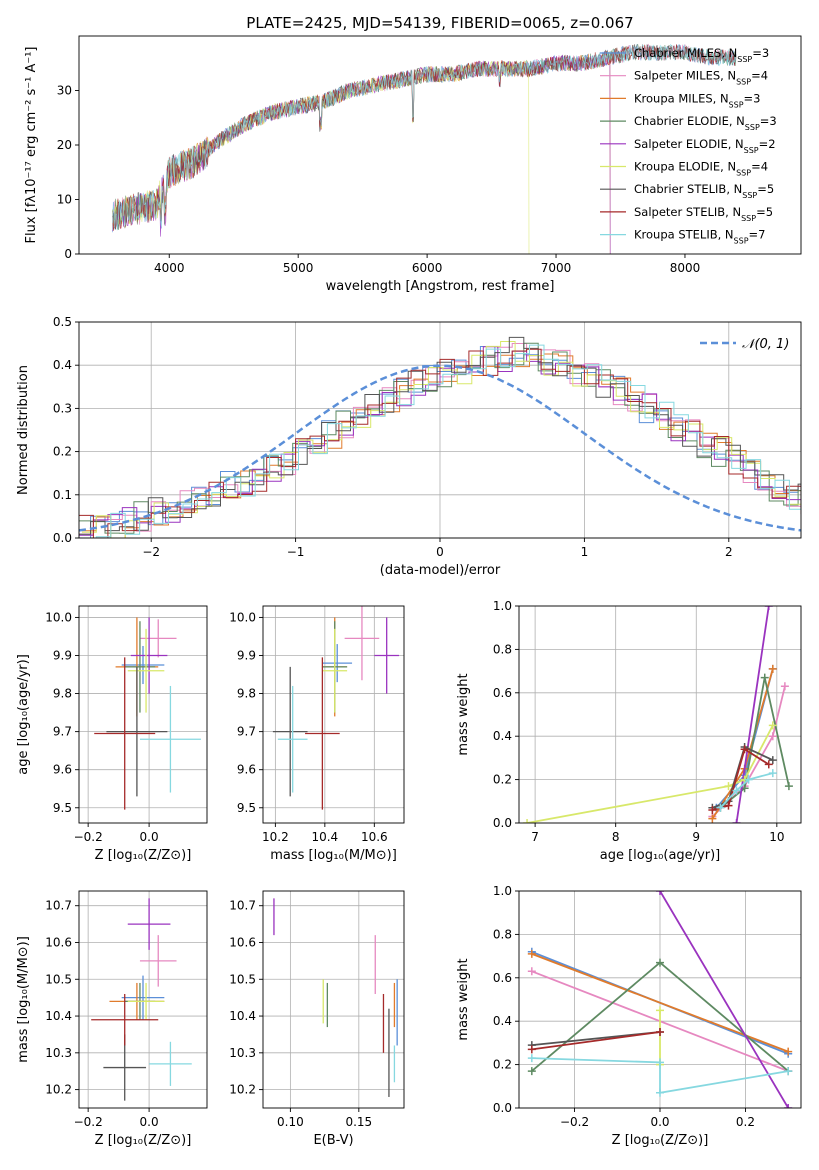 This screenshot has width=819, height=1170. Describe the element at coordinates (502, 1108) in the screenshot. I see `tick-label-y: 0.0` at that location.